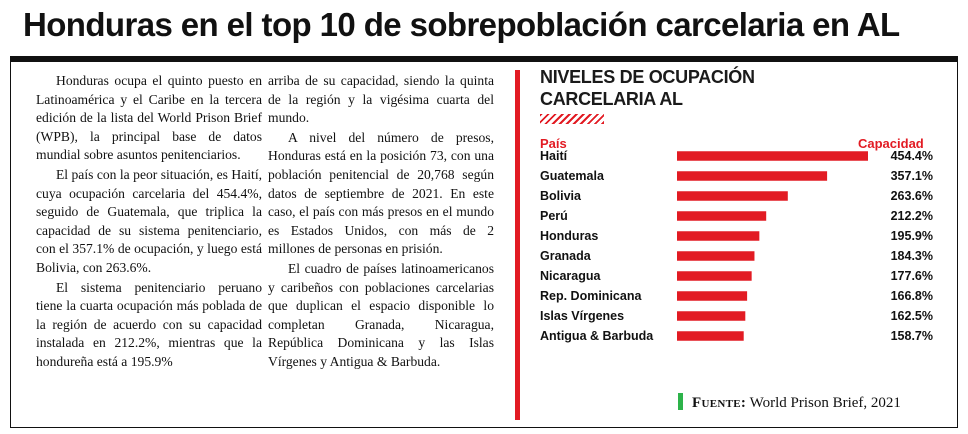 The width and height of the screenshot is (968, 434). What do you see at coordinates (825, 403) in the screenshot?
I see `source-text: World Prison Brief, 2021` at bounding box center [825, 403].